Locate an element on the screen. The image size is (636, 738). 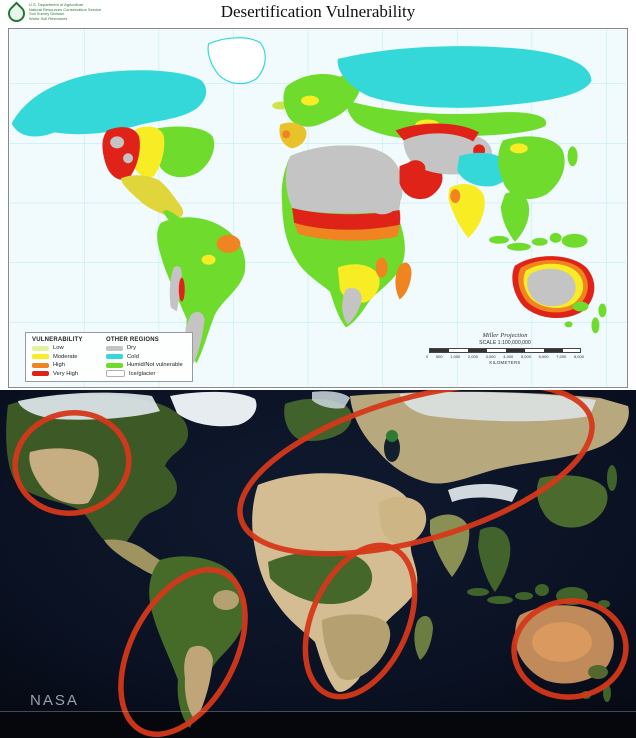
region-iran-very-high is located at coordinates (415, 168).